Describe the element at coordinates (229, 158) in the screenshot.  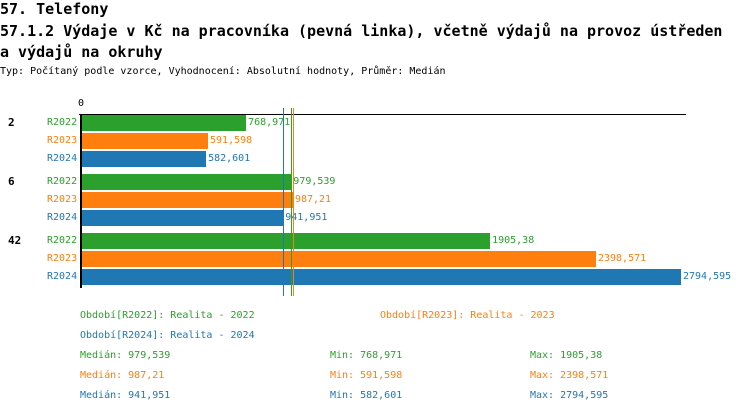
I see `data-label: 582,601` at that location.